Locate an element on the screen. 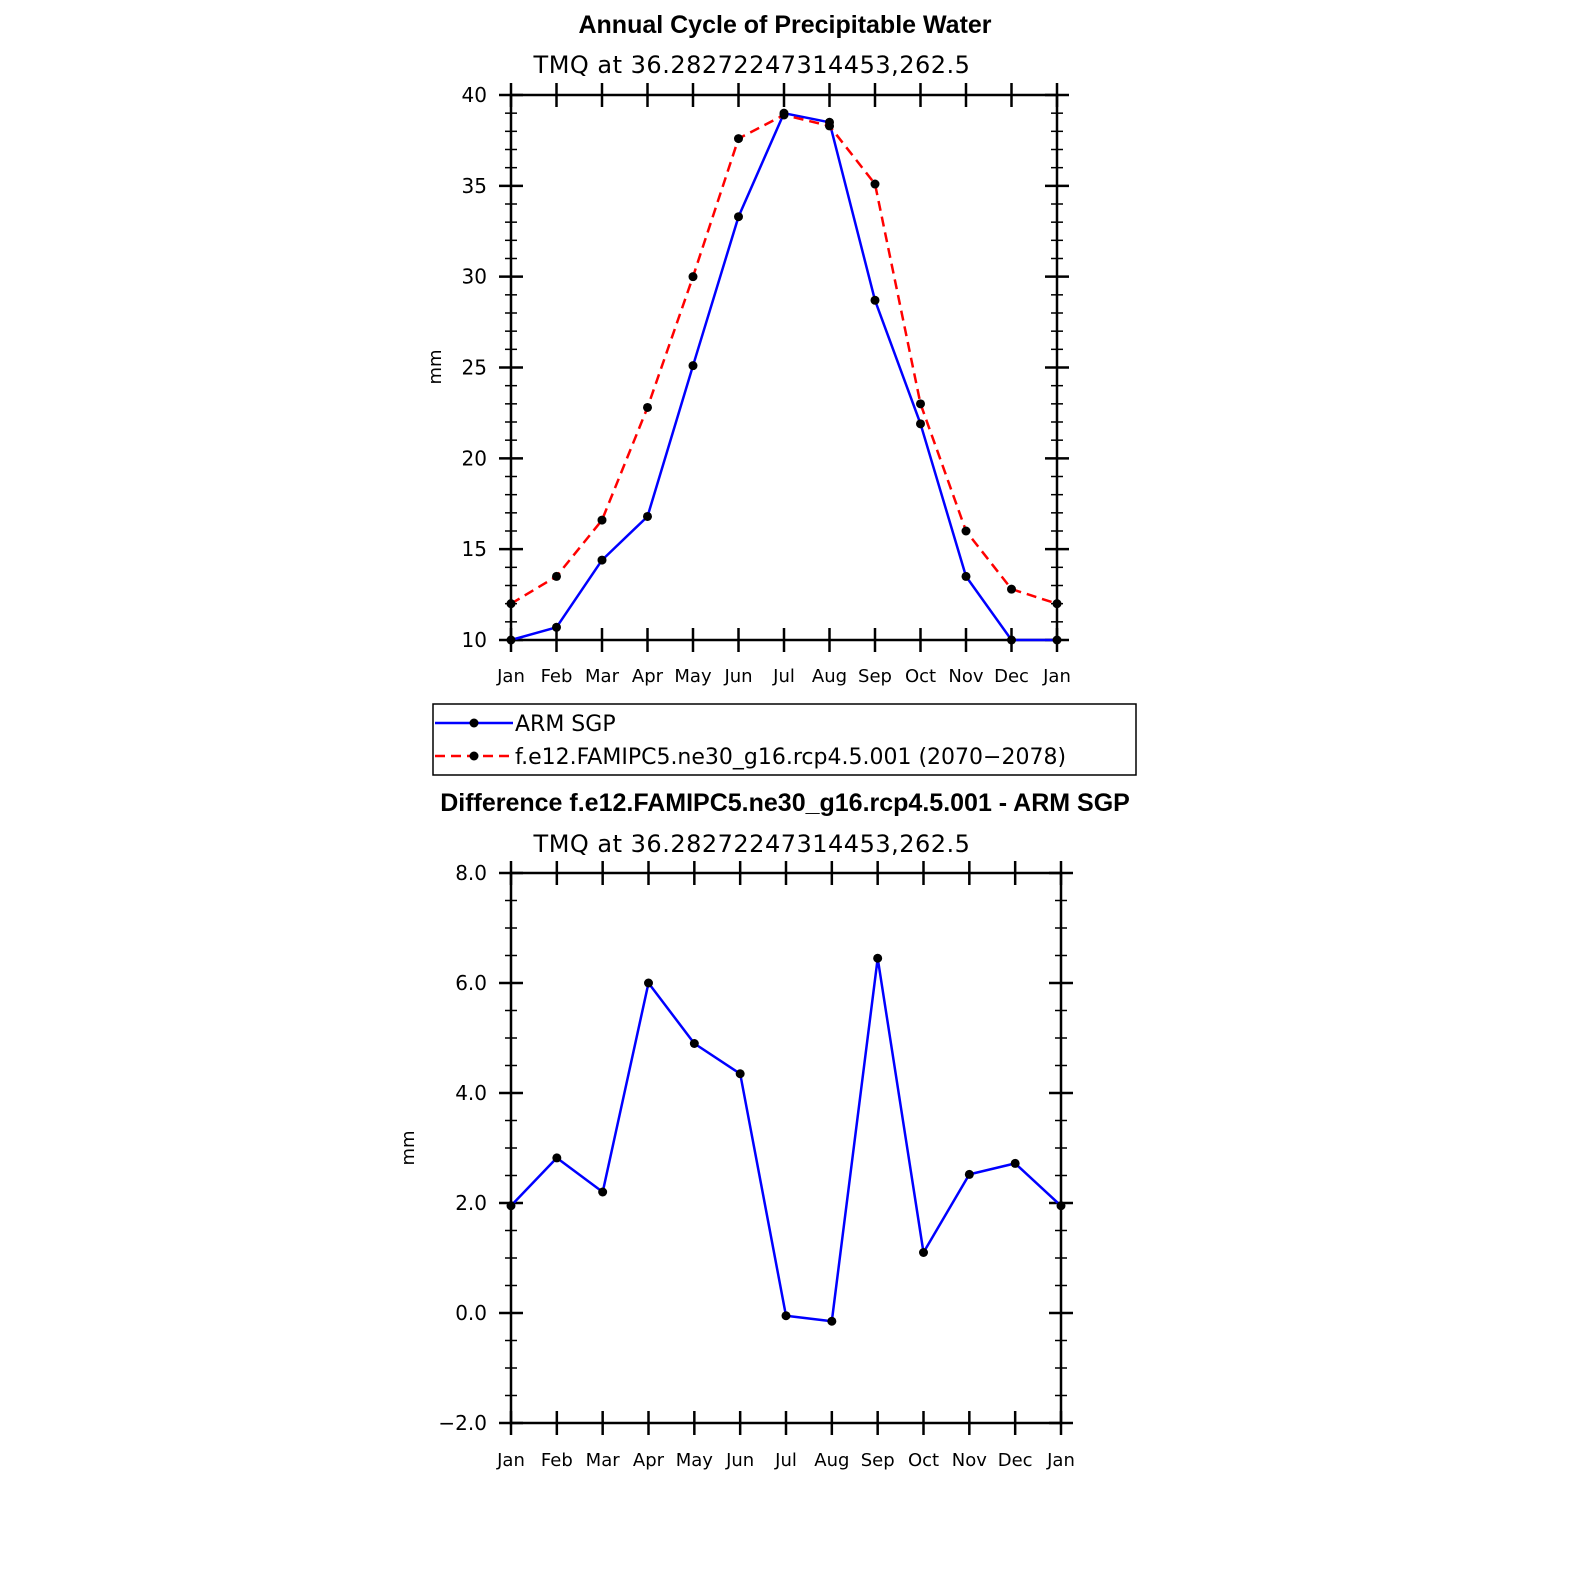 Image resolution: width=1574 pixels, height=1574 pixels. legend-box is located at coordinates (784, 739).